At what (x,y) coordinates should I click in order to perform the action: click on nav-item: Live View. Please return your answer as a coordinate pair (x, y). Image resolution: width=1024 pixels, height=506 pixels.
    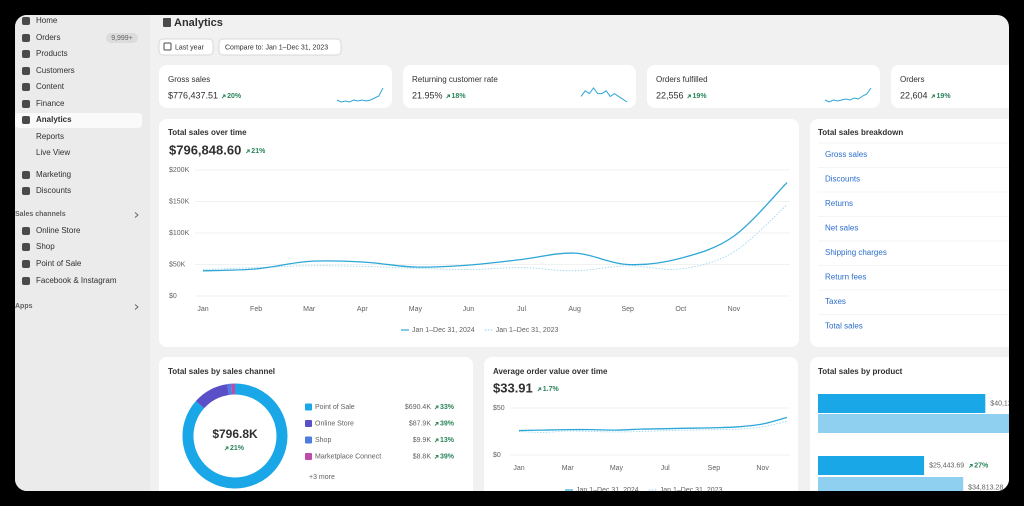
    Looking at the image, I should click on (53, 152).